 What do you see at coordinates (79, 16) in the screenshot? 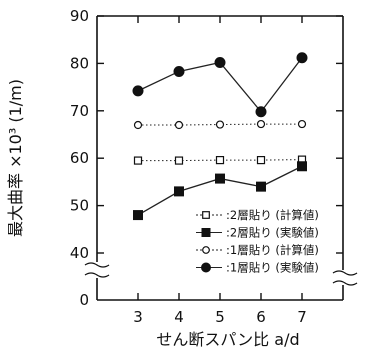
I see `y-tick-label: 90` at bounding box center [79, 16].